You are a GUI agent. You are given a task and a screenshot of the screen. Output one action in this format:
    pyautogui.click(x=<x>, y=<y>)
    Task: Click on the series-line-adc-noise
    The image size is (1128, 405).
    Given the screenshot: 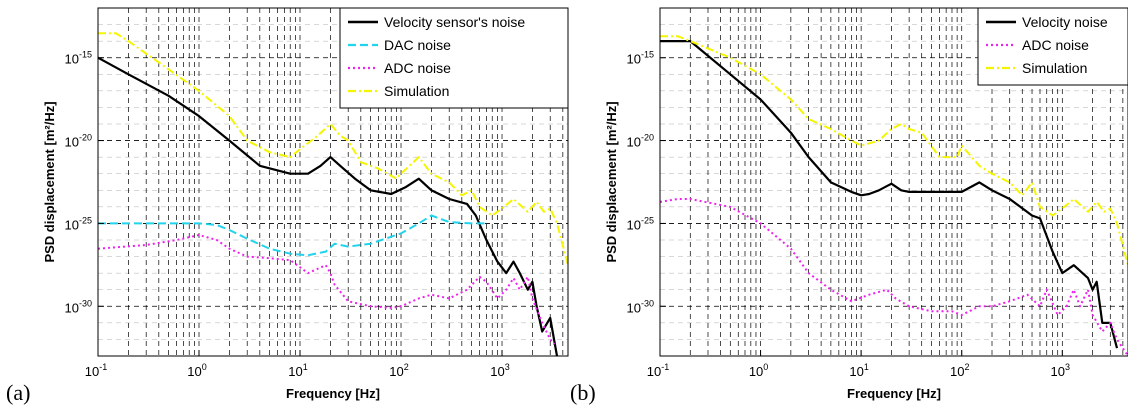 What is the action you would take?
    pyautogui.click(x=326, y=290)
    